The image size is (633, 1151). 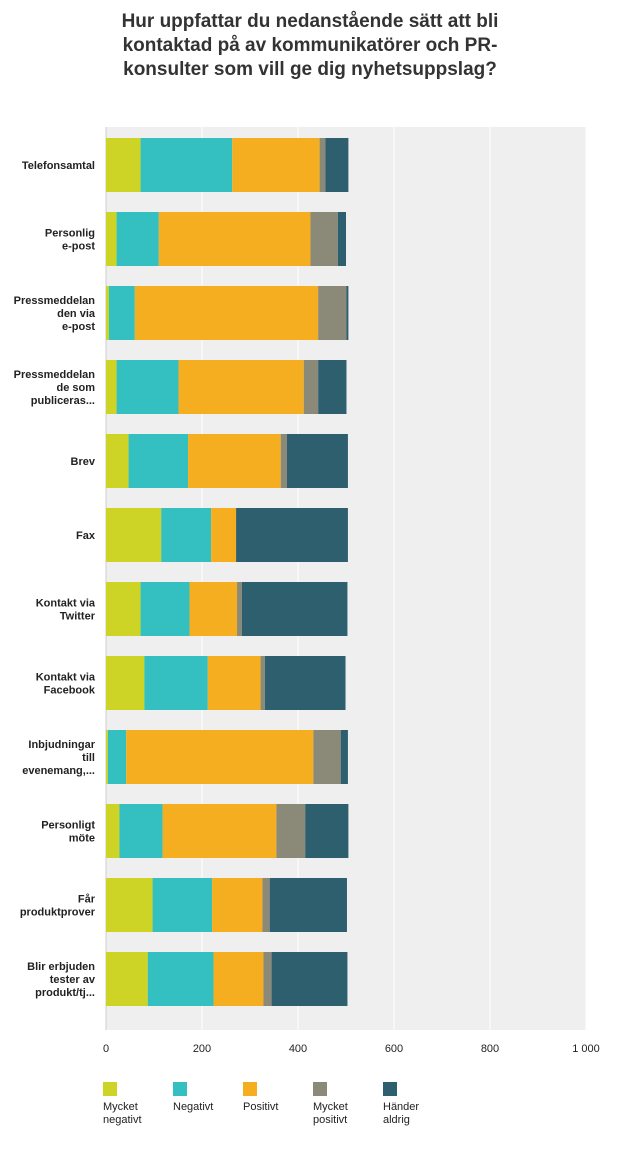 What do you see at coordinates (58, 166) in the screenshot?
I see `category-label: Telefonsamtal` at bounding box center [58, 166].